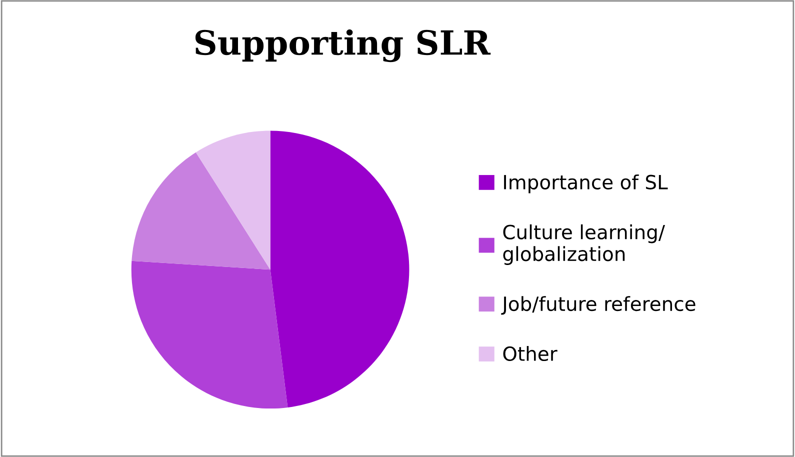 This screenshot has height=457, width=795. Describe the element at coordinates (584, 244) in the screenshot. I see `legend-label: Culture learning/ globalization` at that location.